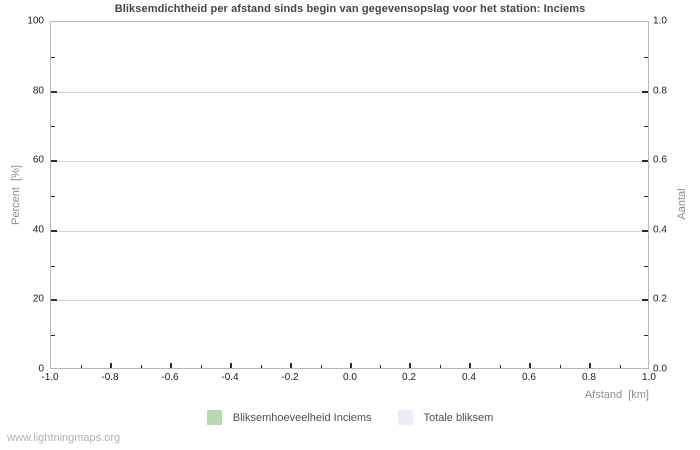 This screenshot has width=700, height=450. What do you see at coordinates (110, 377) in the screenshot?
I see `x-tick-label: -0.8` at bounding box center [110, 377].